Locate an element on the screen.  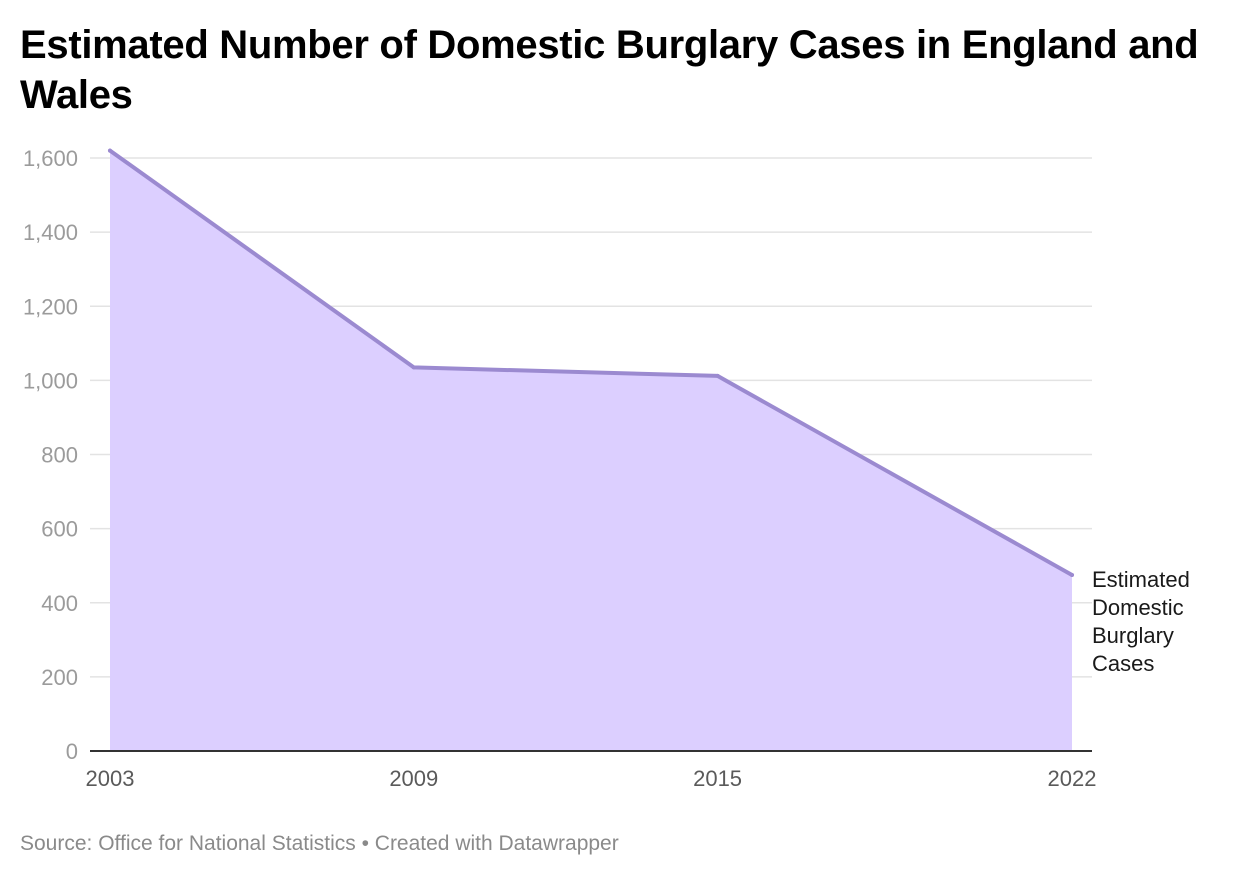
series-label-line: Burglary is located at coordinates (1133, 635).